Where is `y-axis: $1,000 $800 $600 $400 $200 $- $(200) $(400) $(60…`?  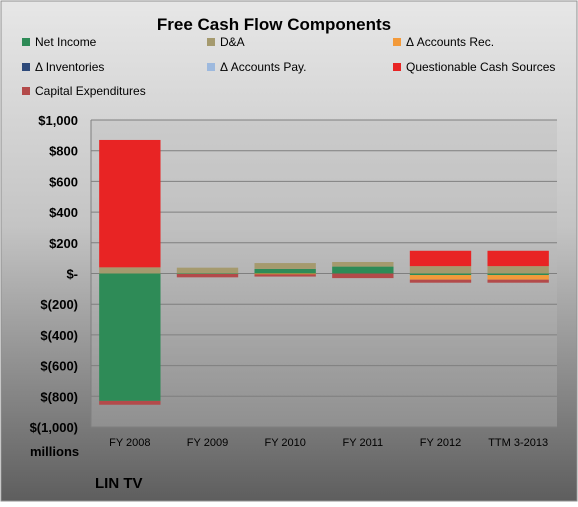 y-axis: $1,000 $800 $600 $400 $200 $- $(200) $(400) $(60… is located at coordinates (61, 274).